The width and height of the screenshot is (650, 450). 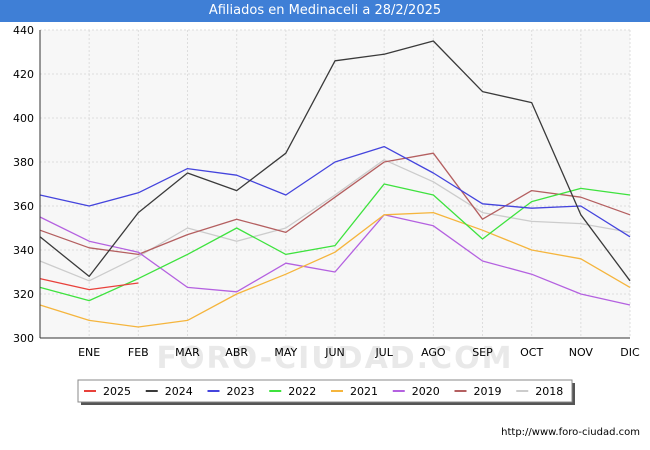 What do you see at coordinates (364, 391) in the screenshot?
I see `legend-label: 2021` at bounding box center [364, 391].